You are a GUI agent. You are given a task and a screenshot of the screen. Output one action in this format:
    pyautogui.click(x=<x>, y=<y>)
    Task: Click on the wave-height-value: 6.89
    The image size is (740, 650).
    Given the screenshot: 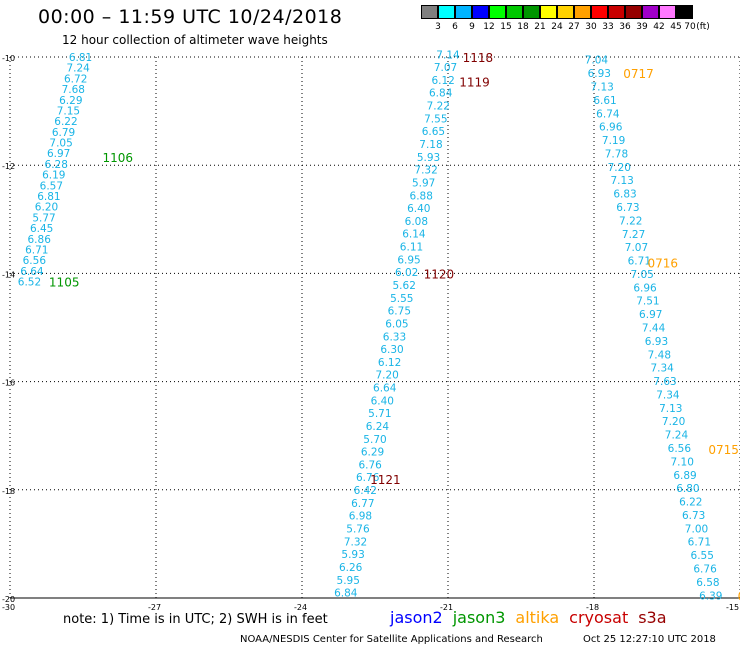 What is the action you would take?
    pyautogui.click(x=684, y=476)
    